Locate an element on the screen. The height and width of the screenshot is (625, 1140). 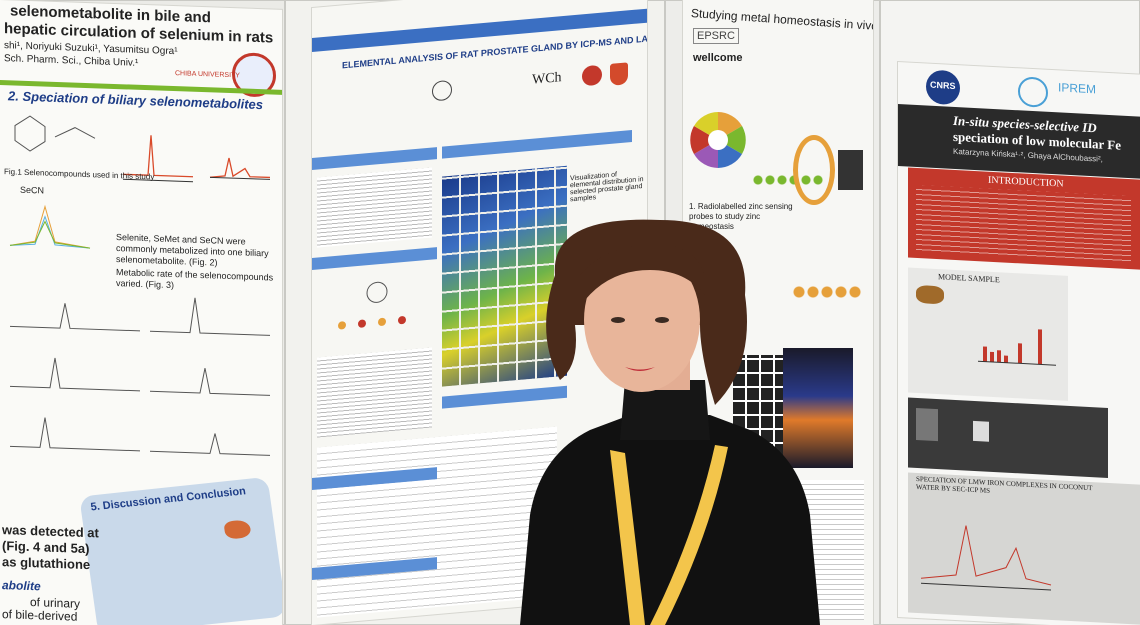
image-thumb is located at coordinates (850, 170).